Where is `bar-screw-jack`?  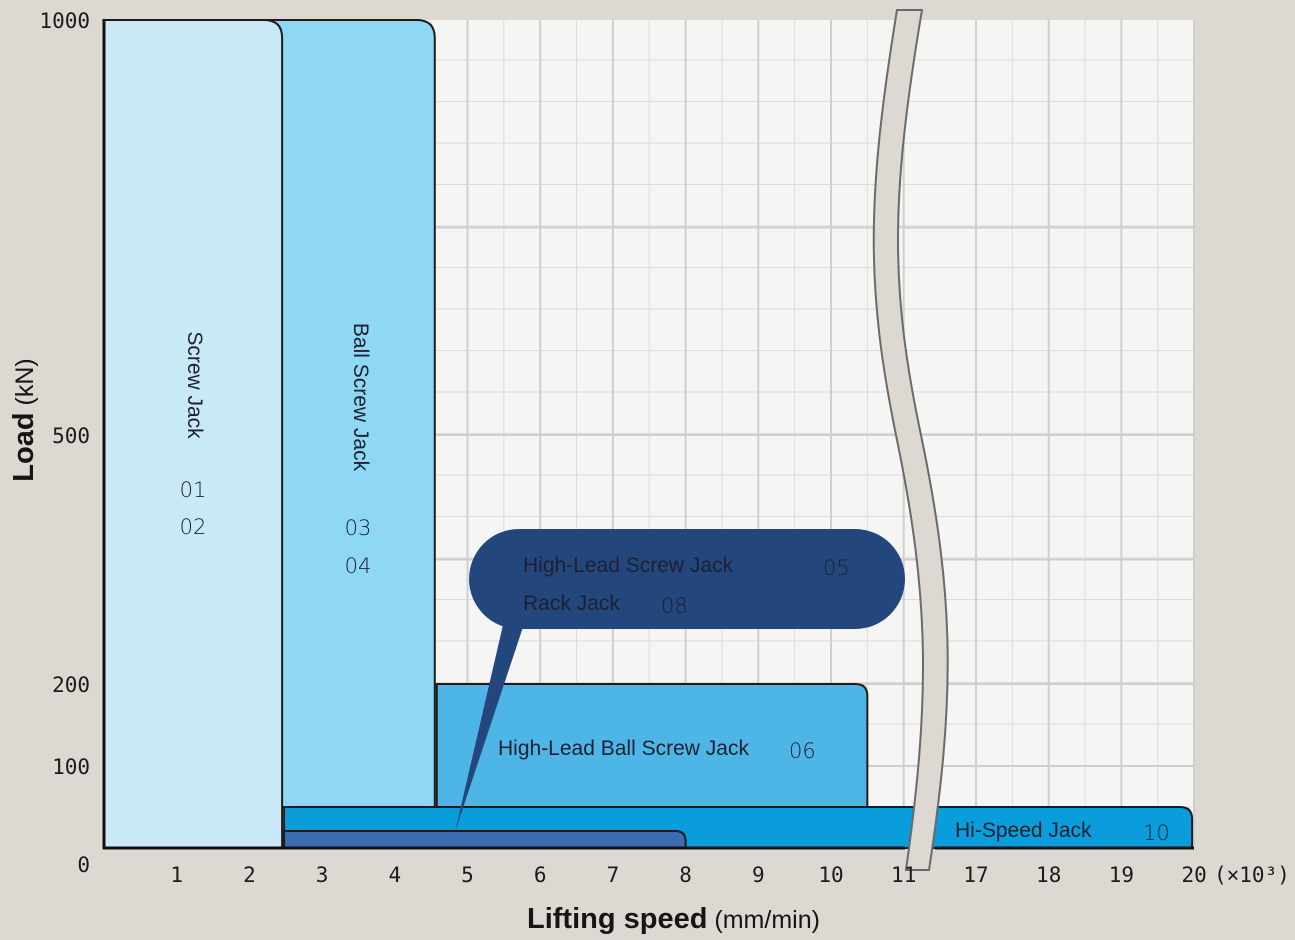
bar-screw-jack is located at coordinates (193, 434).